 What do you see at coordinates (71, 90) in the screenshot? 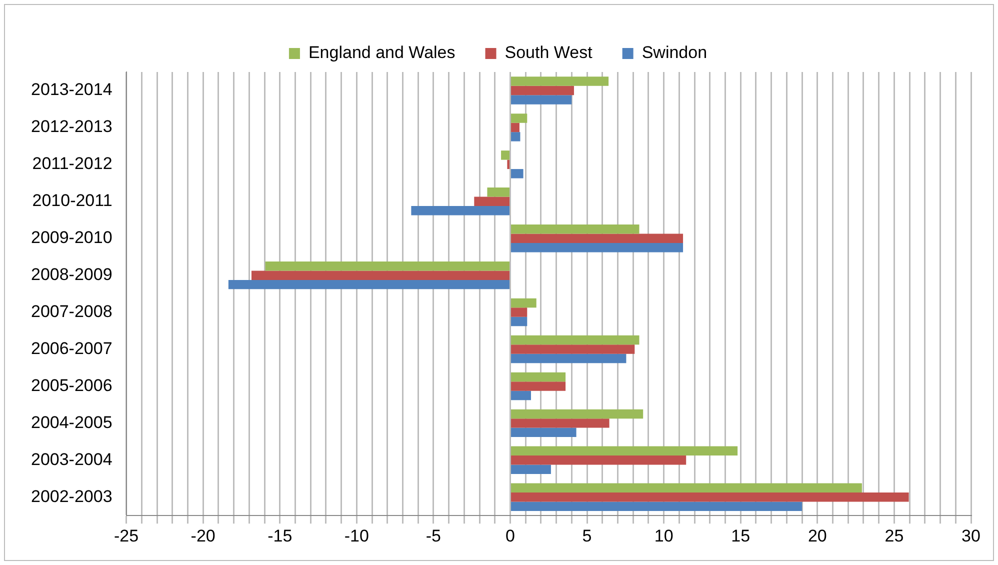
I see `y-tick-label: 2013-2014` at bounding box center [71, 90].